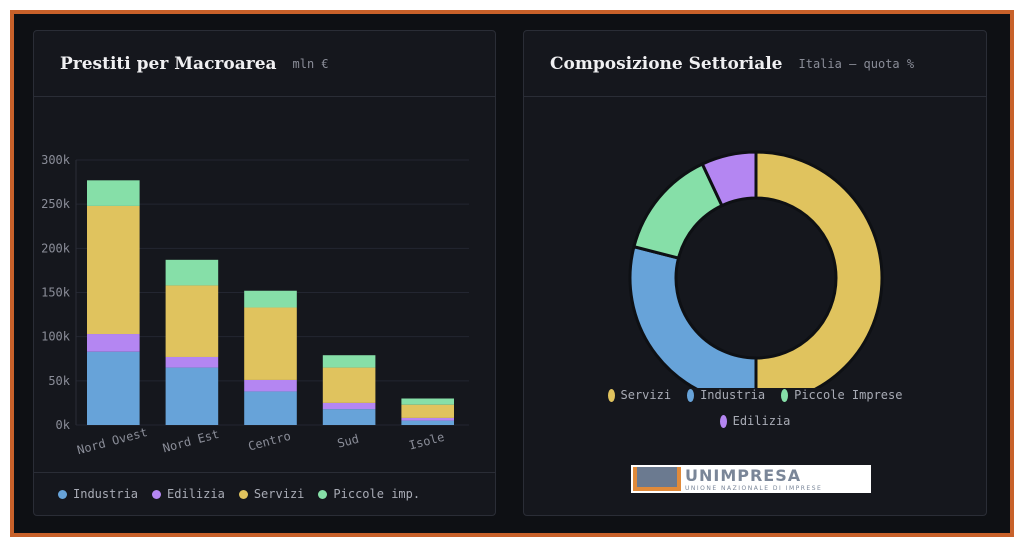 The height and width of the screenshot is (549, 1024). Describe the element at coordinates (377, 494) in the screenshot. I see `legend-label: Piccole imp.` at that location.